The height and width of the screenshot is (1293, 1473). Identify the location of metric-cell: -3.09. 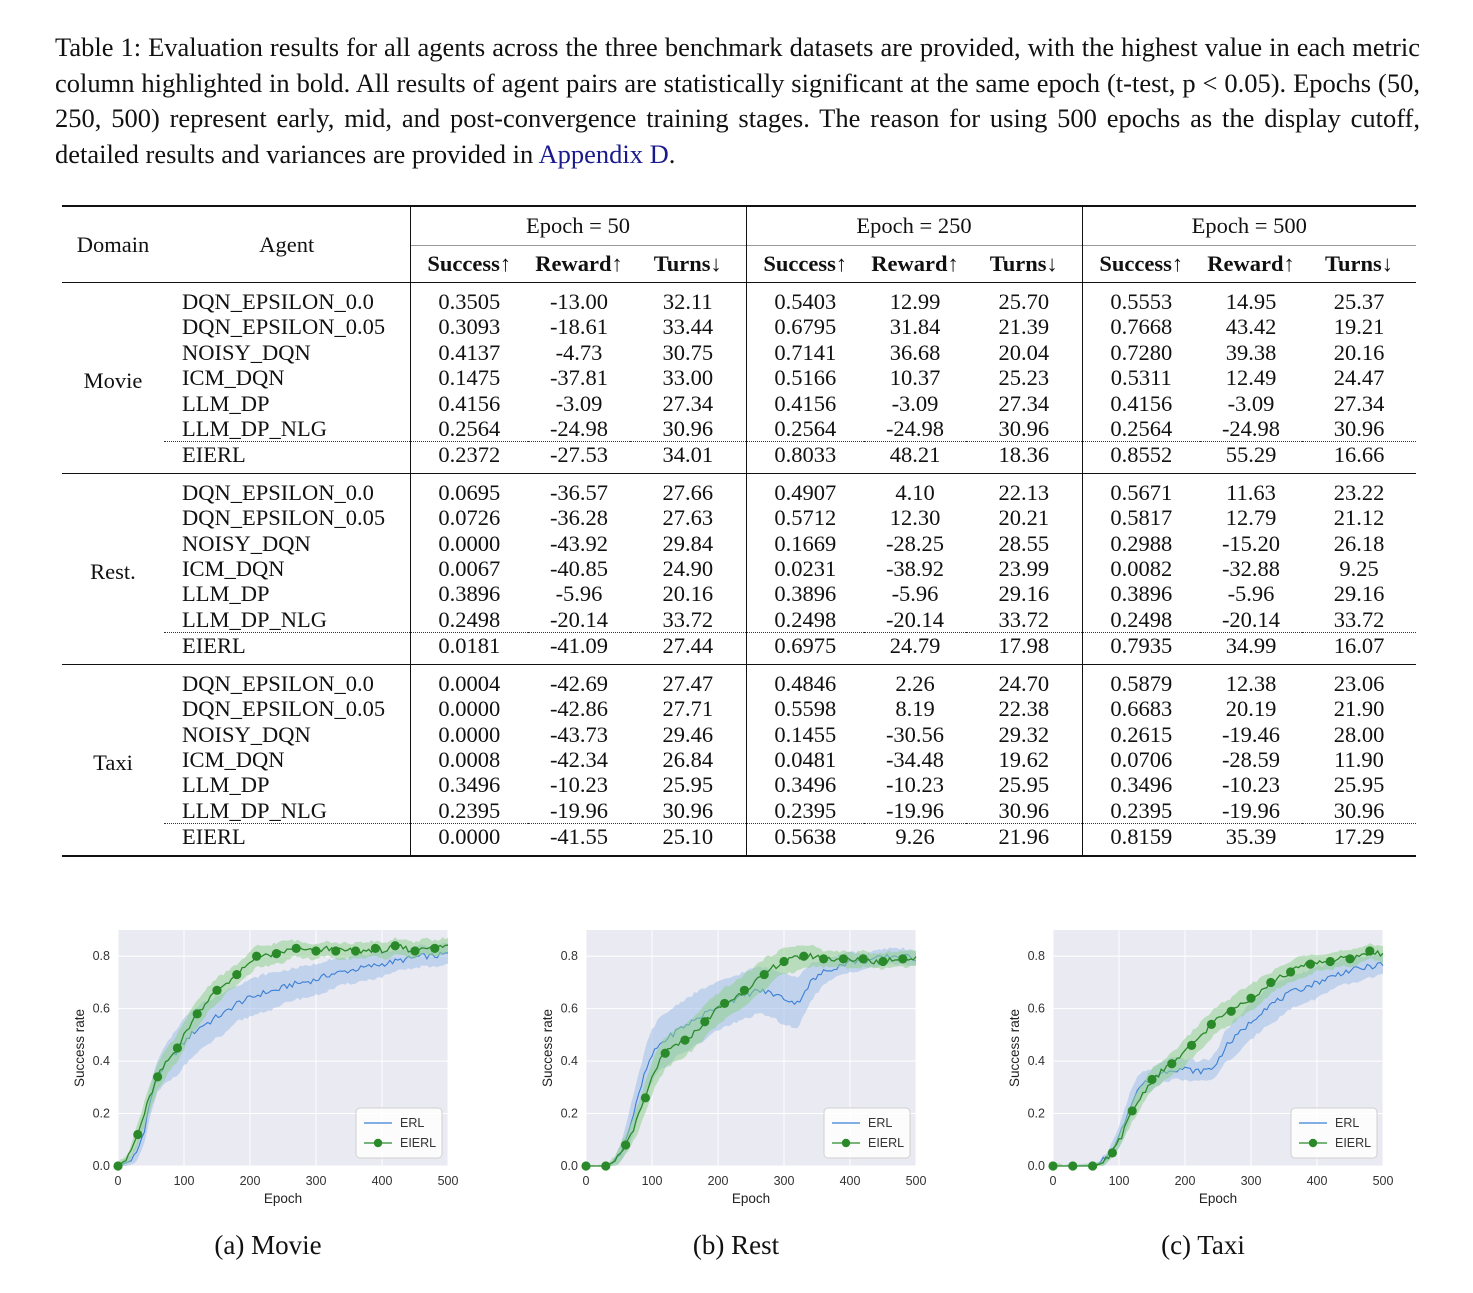
(1251, 403).